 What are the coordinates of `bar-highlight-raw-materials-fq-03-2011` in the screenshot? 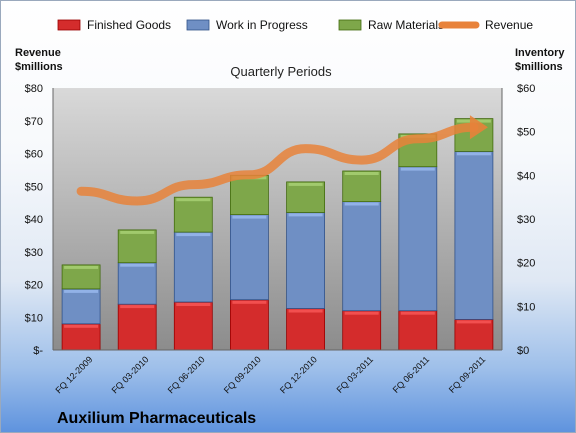 It's located at (361, 173).